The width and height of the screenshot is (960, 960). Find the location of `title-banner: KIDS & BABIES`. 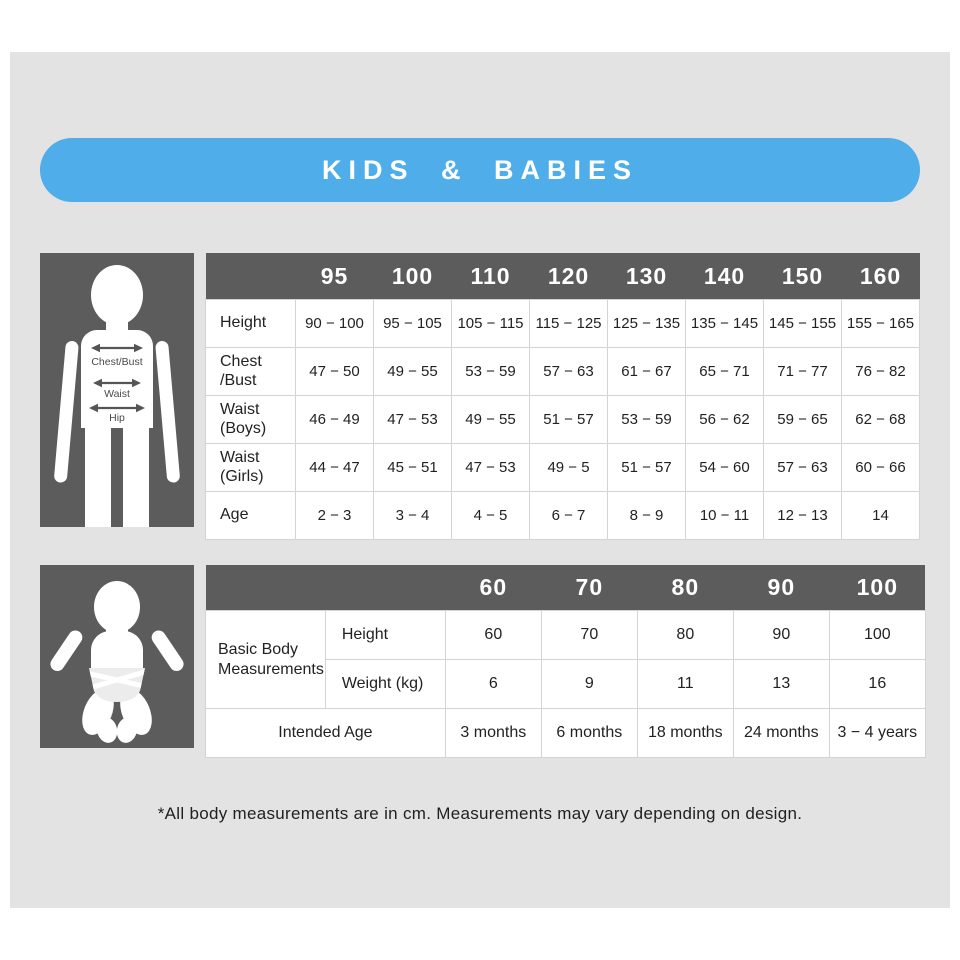

title-banner: KIDS & BABIES is located at coordinates (480, 170).